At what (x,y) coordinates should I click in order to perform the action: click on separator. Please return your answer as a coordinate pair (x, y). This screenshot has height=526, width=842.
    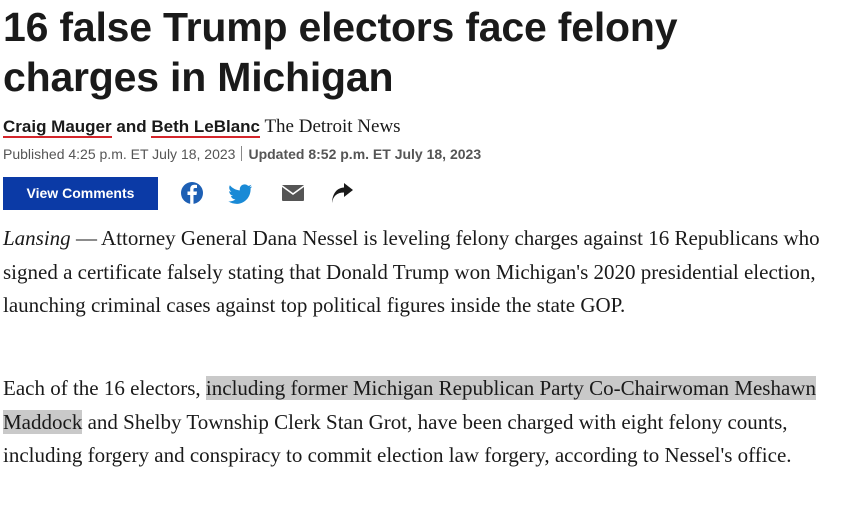
    Looking at the image, I should click on (242, 153).